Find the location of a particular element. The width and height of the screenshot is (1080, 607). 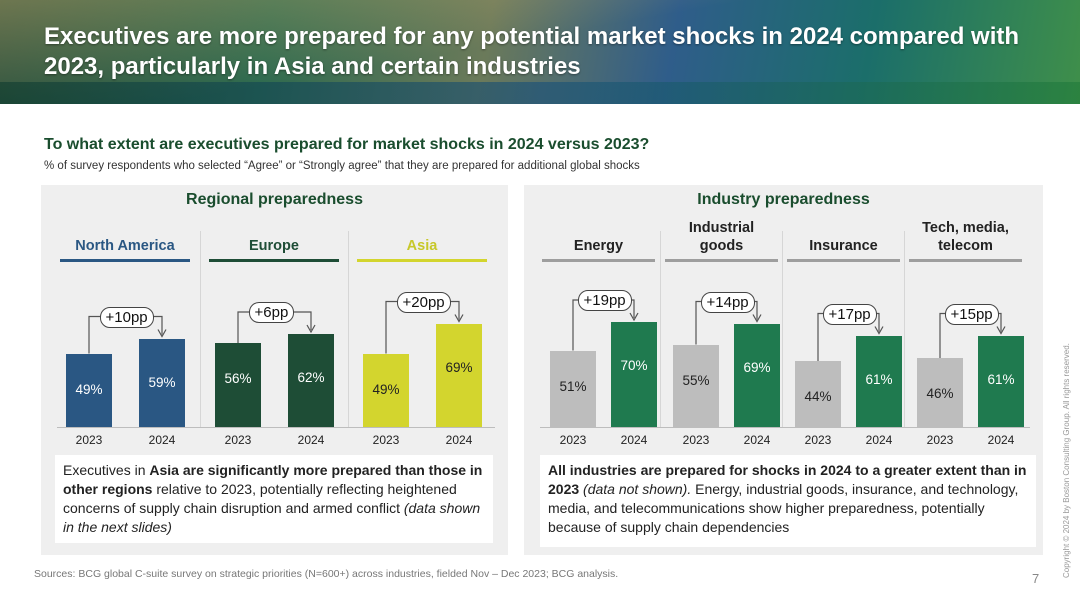

bar-label-industrial-goods-2024: 69% is located at coordinates (757, 367).